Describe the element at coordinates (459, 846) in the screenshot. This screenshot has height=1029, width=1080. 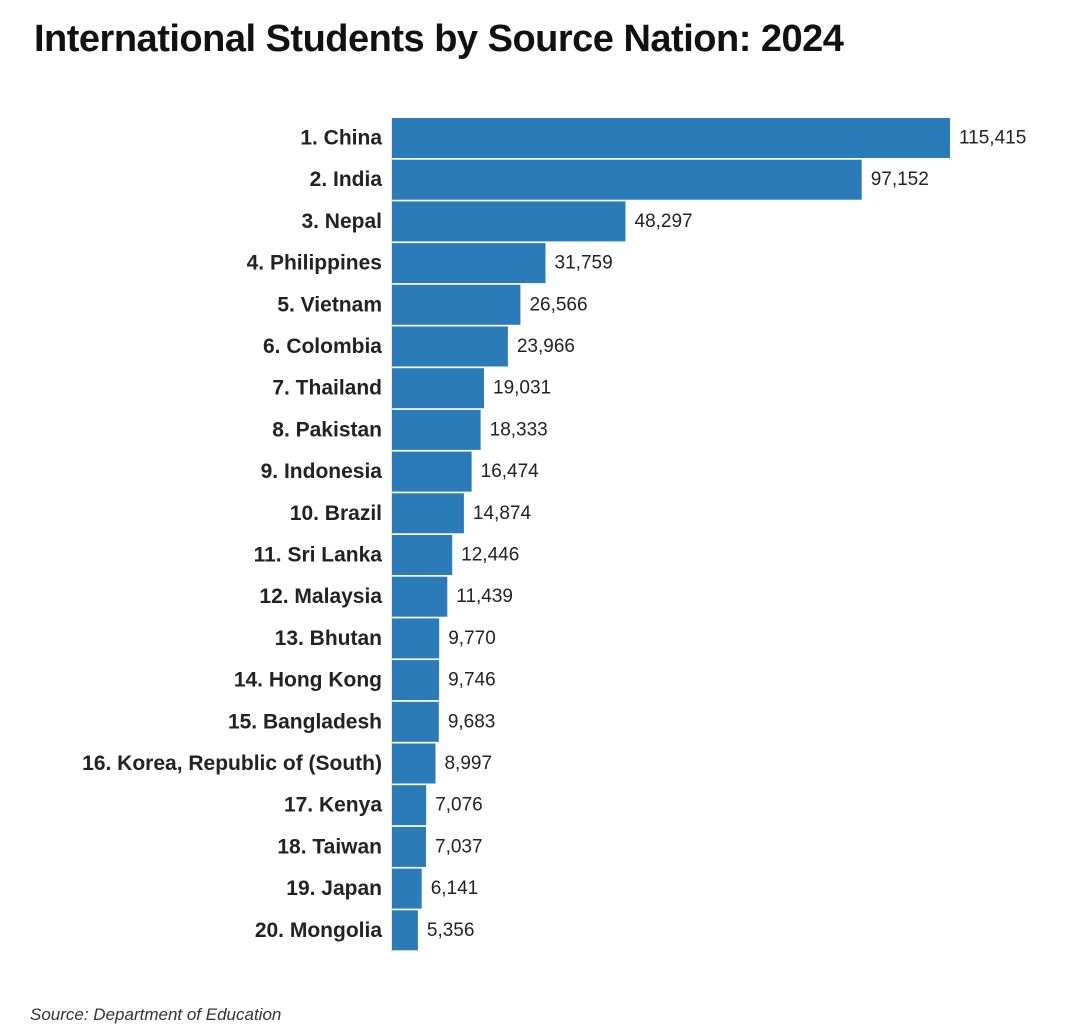
I see `value-label: 7,037` at that location.